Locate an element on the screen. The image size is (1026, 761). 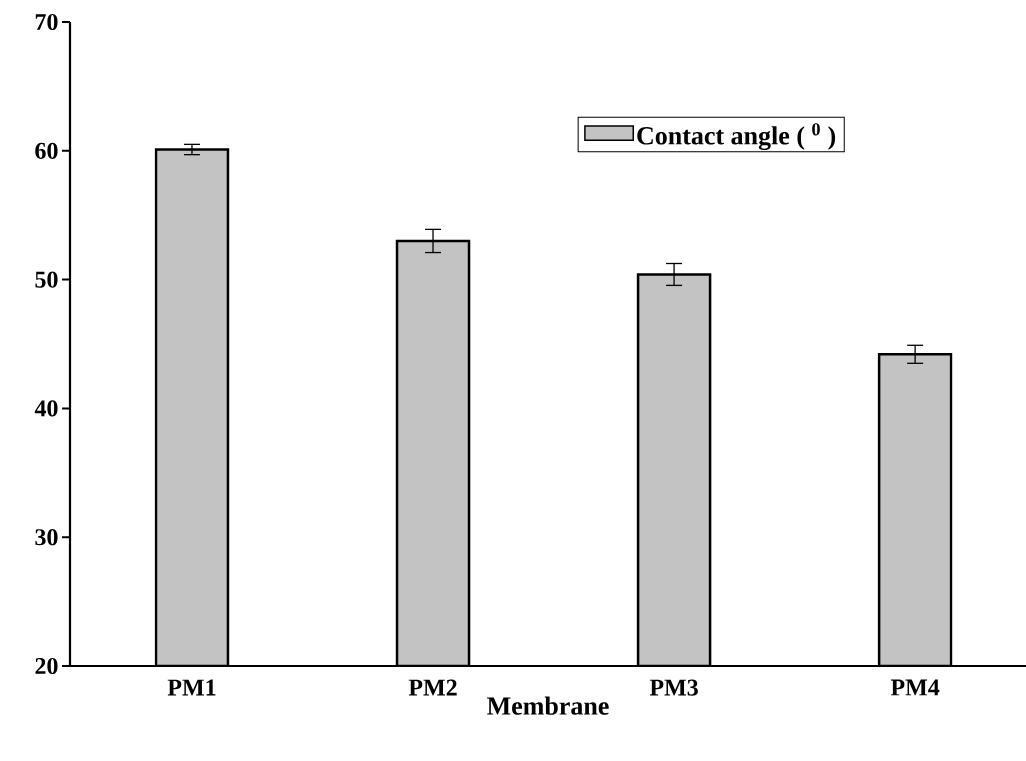
x-tick-label: PM2 is located at coordinates (432, 687).